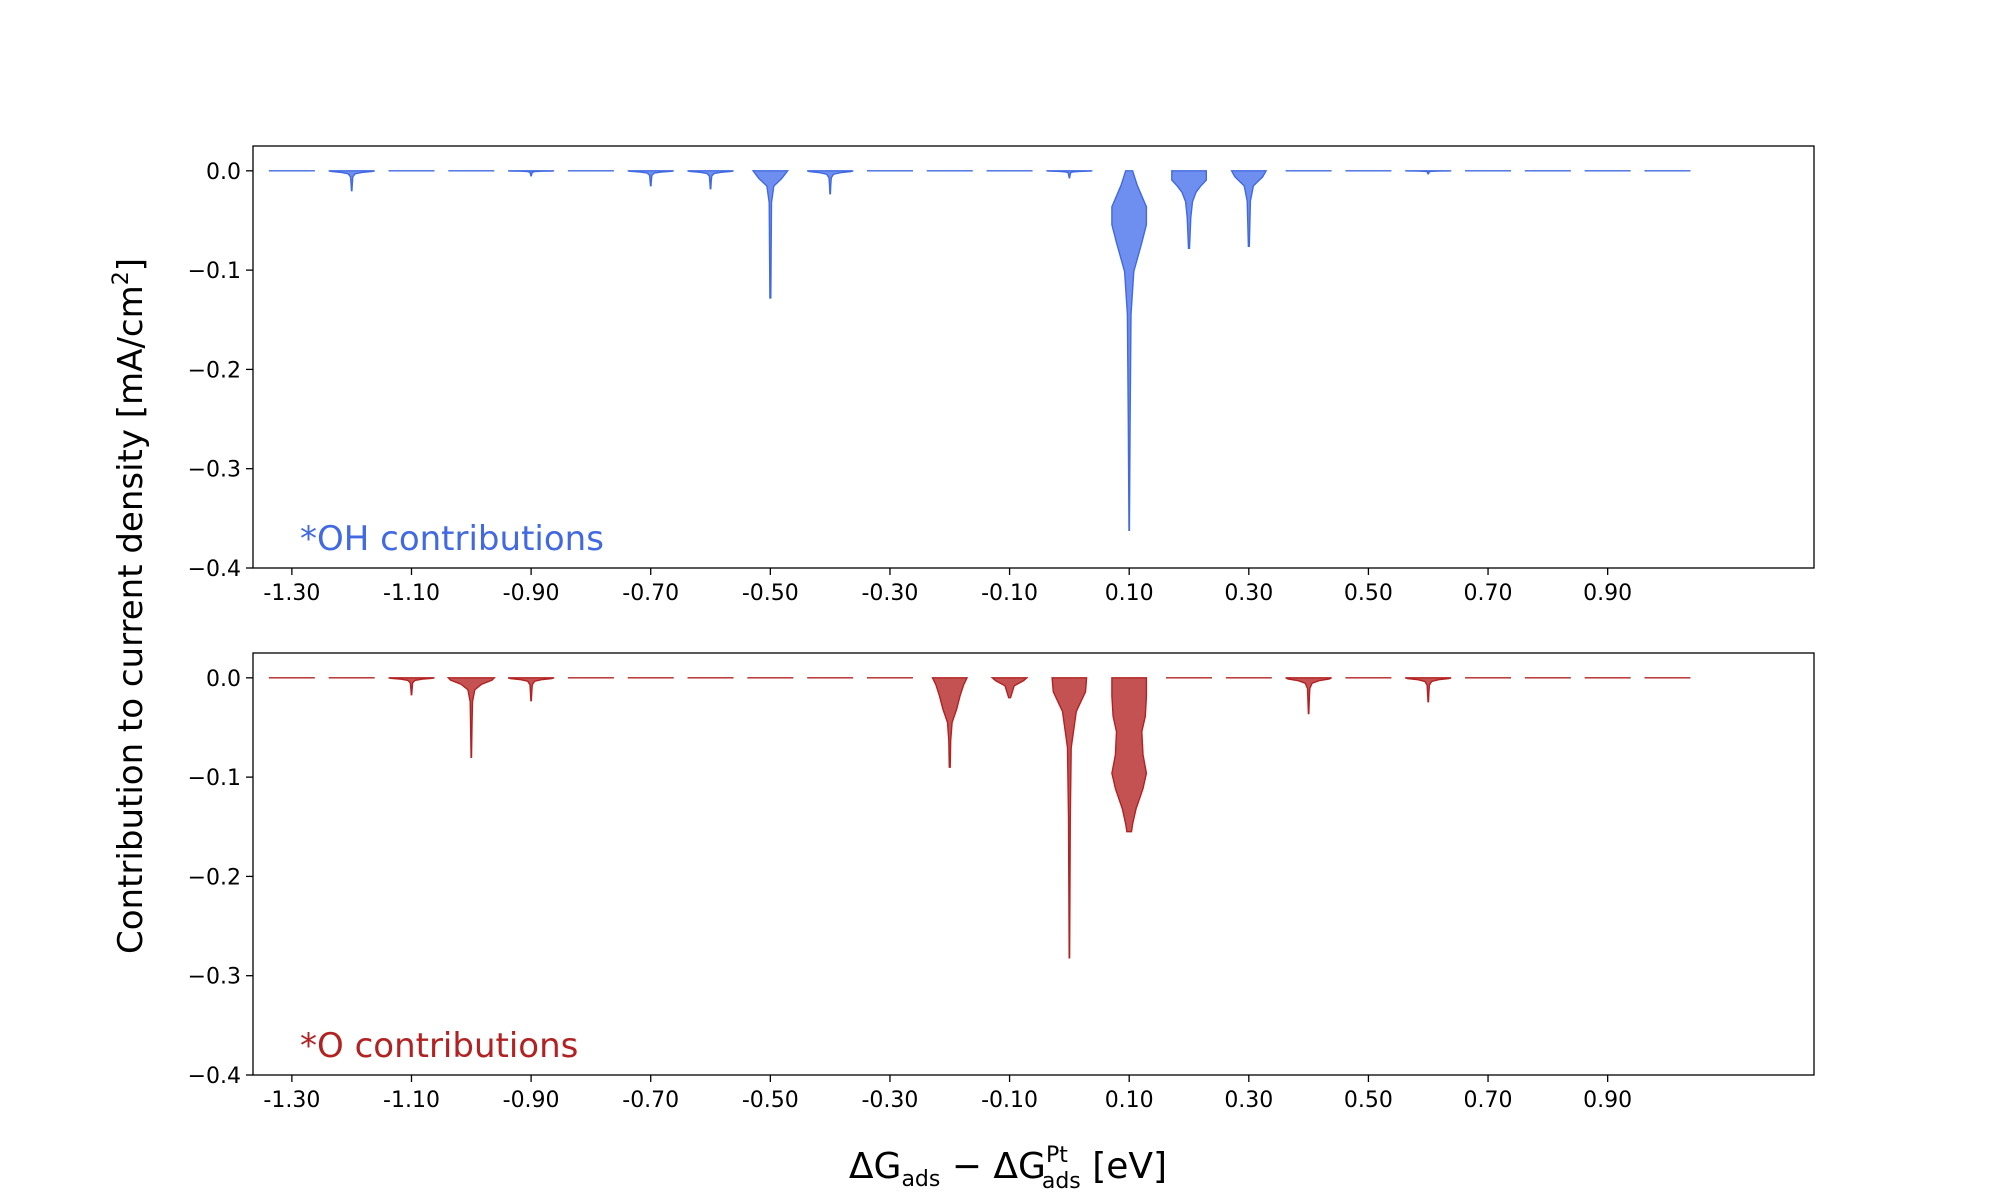  Describe the element at coordinates (452, 539) in the screenshot. I see `panel-annotation: *OH contributions` at that location.